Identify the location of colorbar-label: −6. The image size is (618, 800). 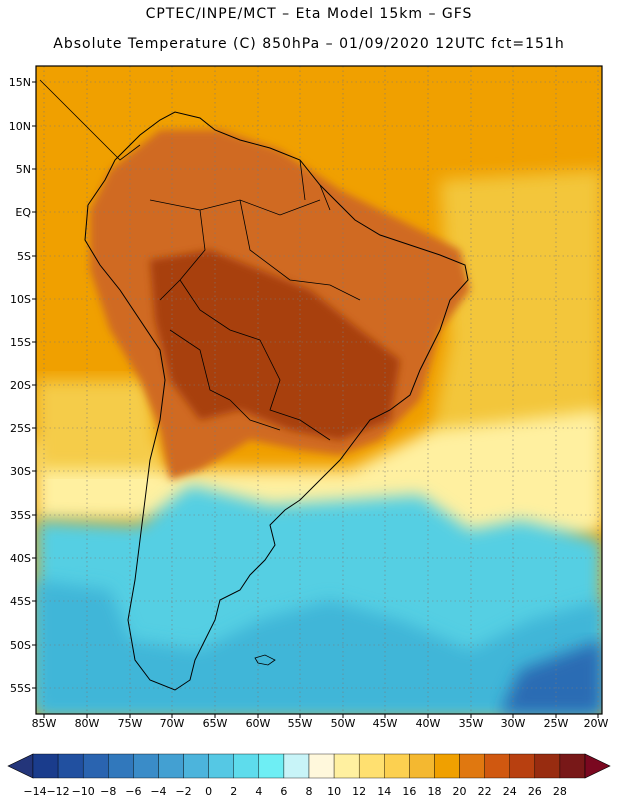
(133, 791).